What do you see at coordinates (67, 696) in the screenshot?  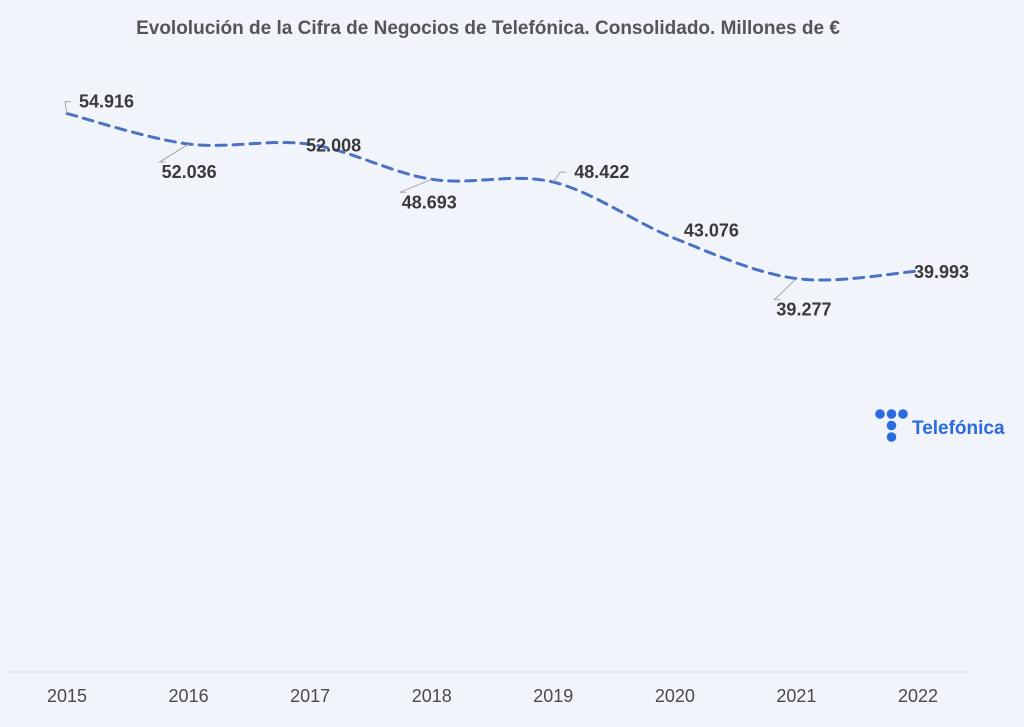 I see `x-tick-label: 2015` at bounding box center [67, 696].